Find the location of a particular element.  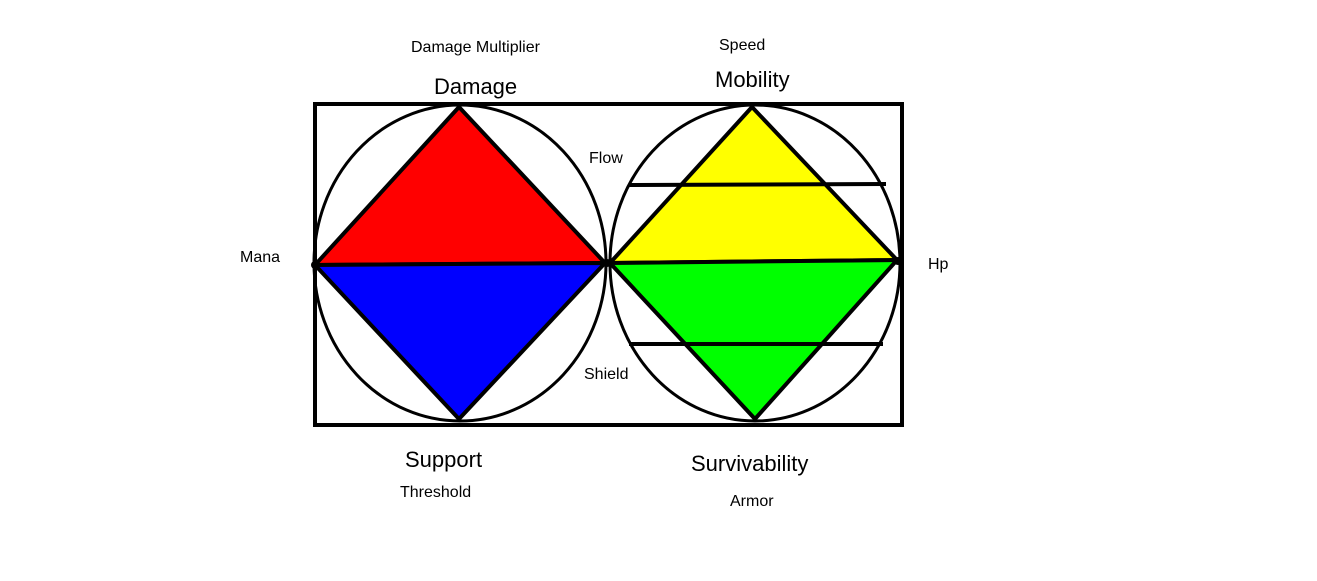

threshold-label: Threshold is located at coordinates (436, 492).